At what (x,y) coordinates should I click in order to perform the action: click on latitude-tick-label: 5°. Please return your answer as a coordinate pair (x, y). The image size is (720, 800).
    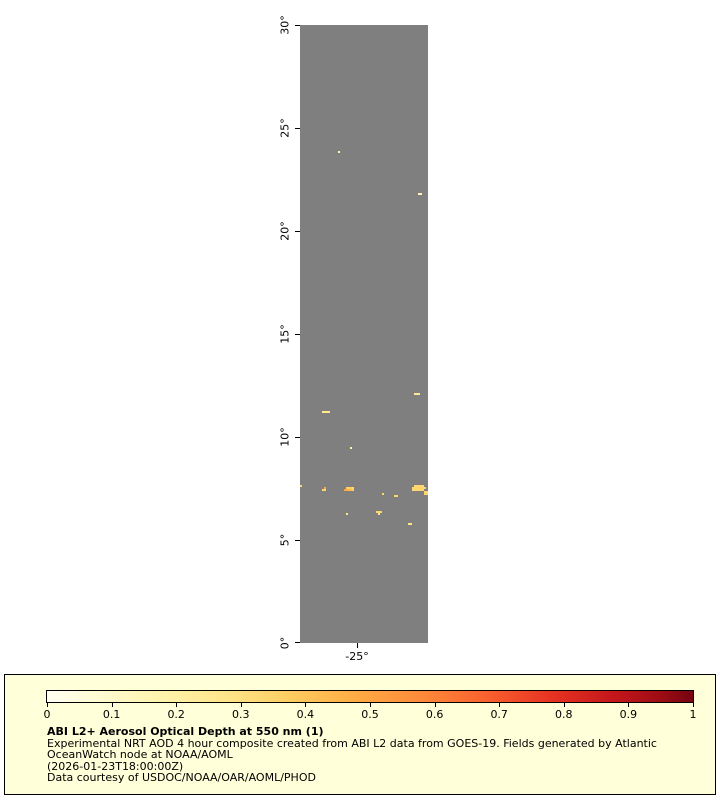
    Looking at the image, I should click on (285, 540).